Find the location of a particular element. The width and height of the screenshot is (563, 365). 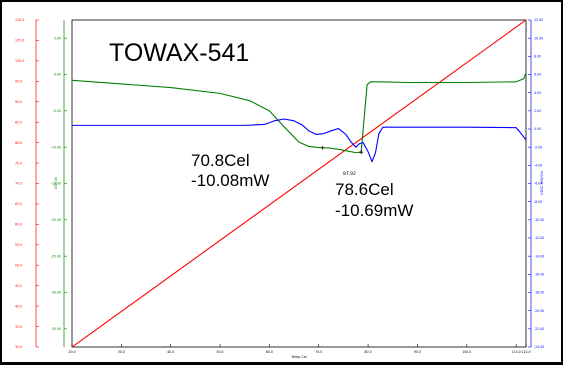

dta-tick-label: -35.00 is located at coordinates (56, 329).